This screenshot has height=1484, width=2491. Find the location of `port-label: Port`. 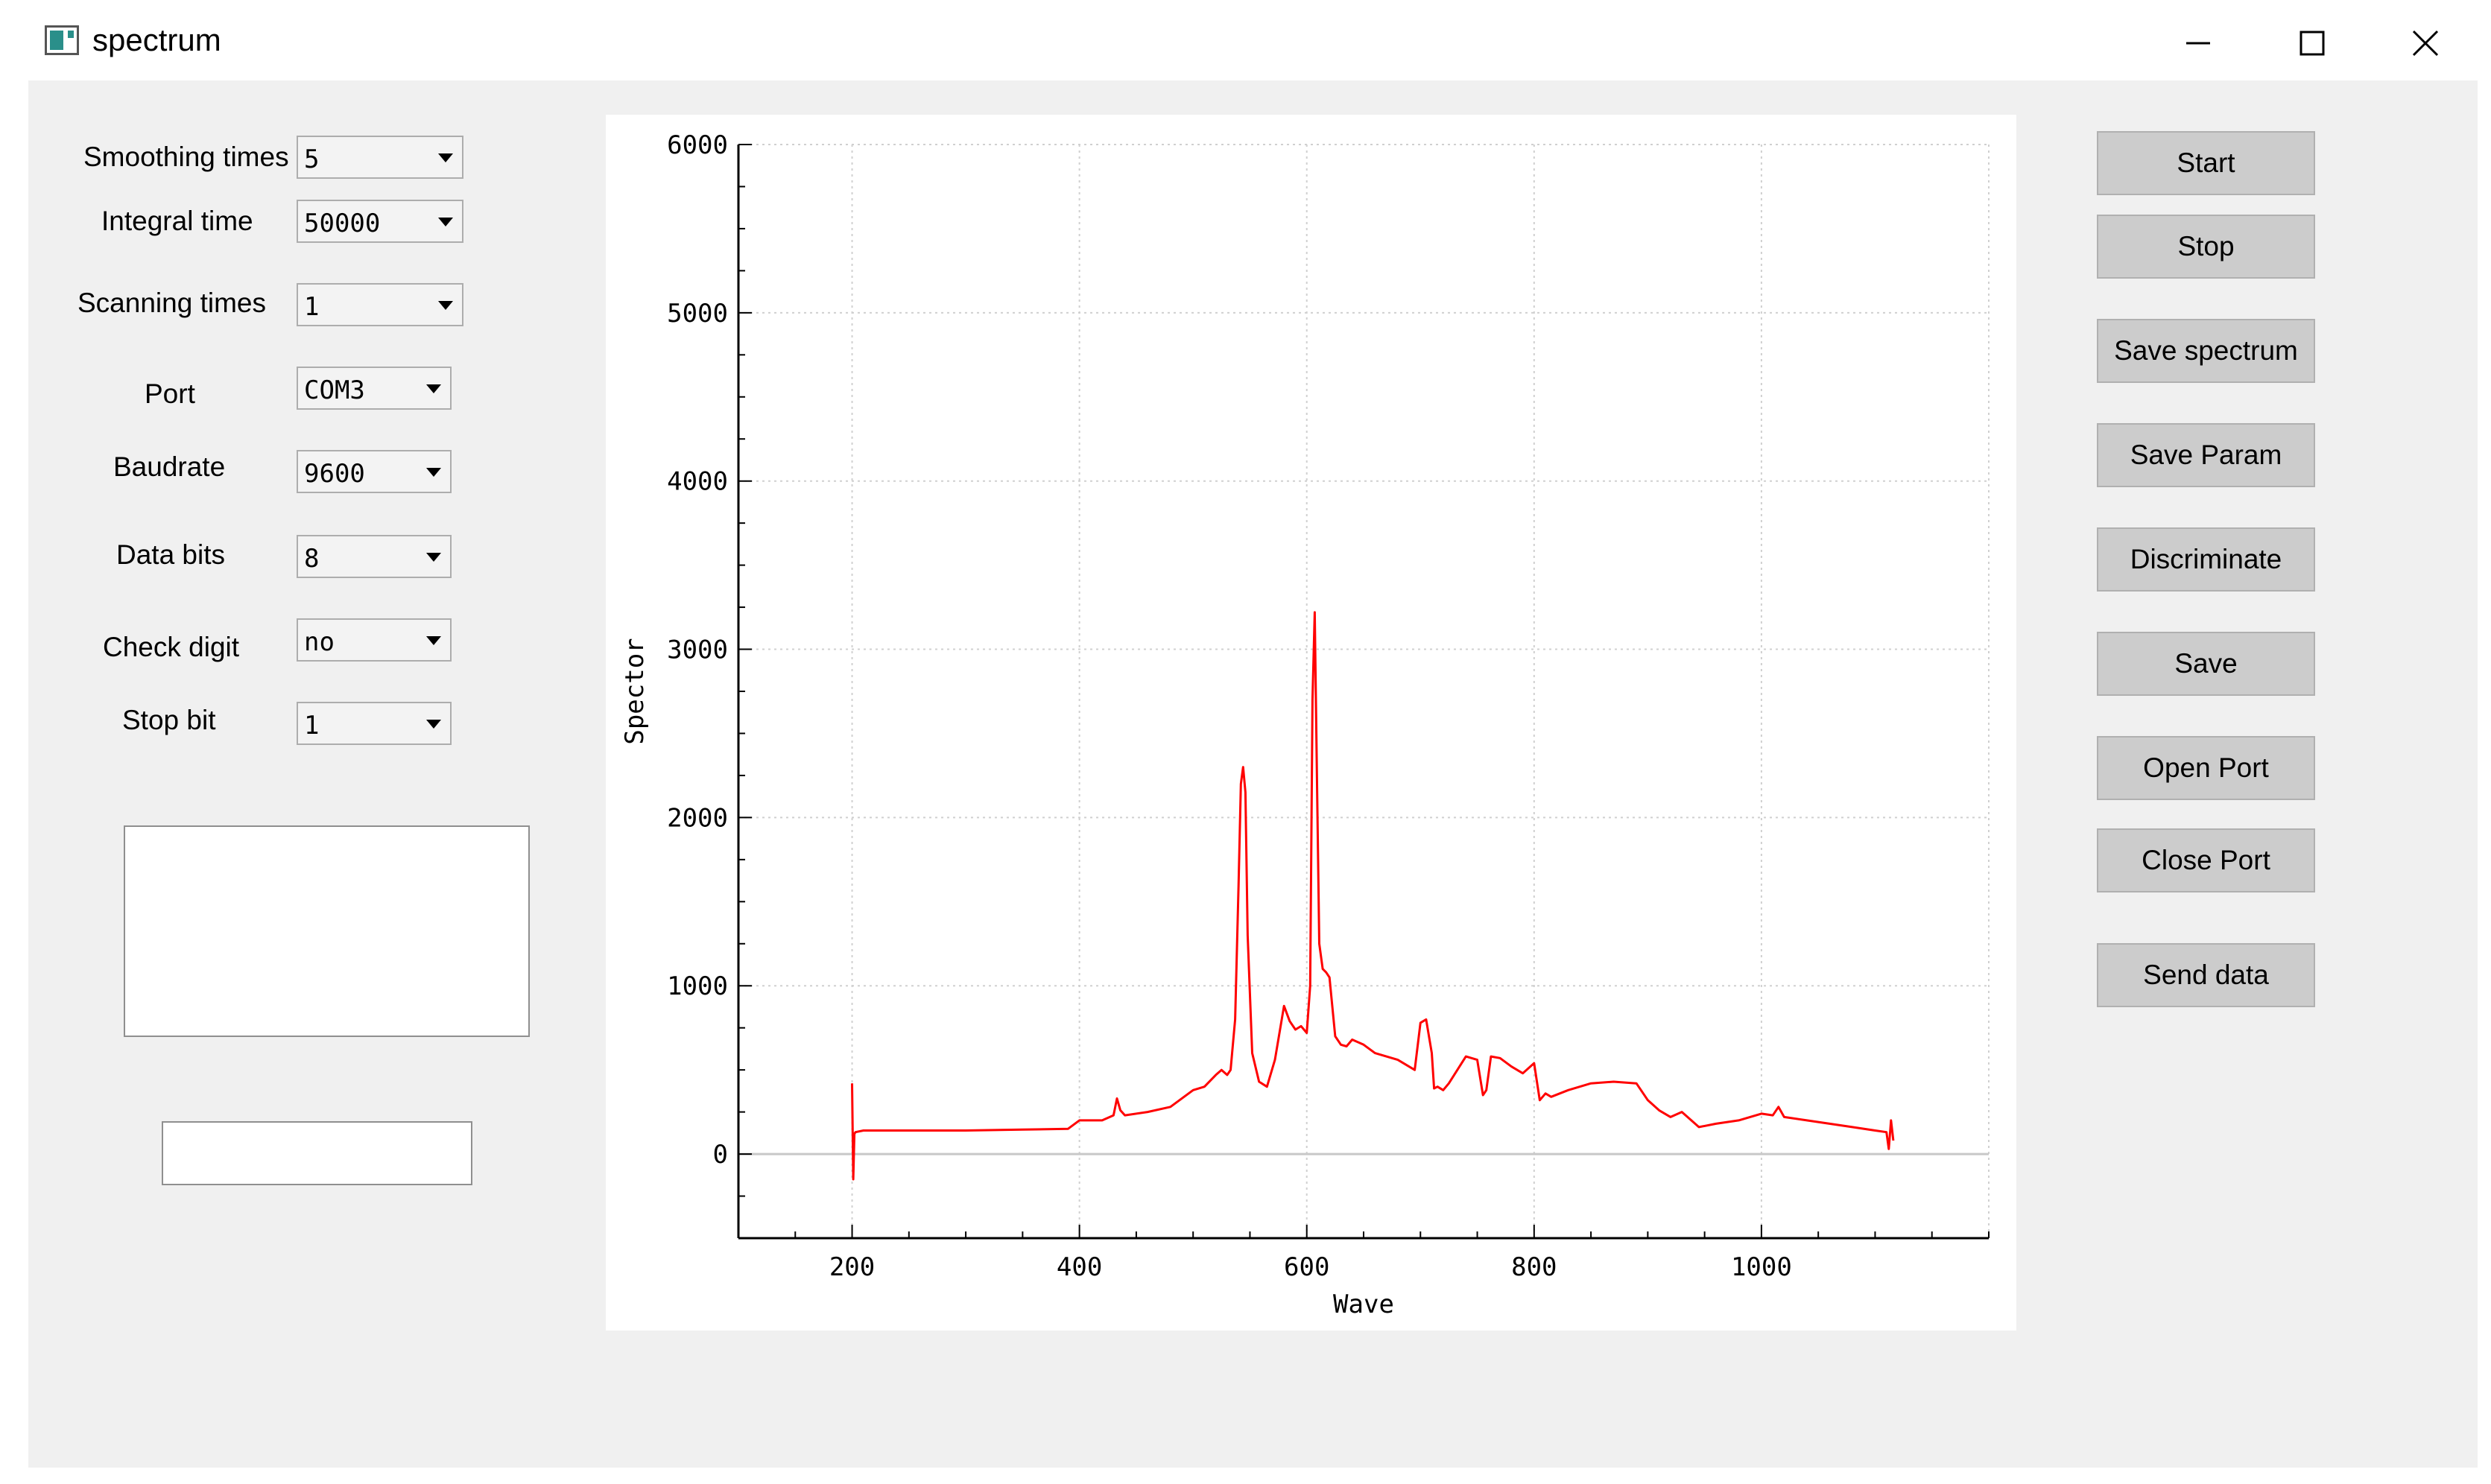

port-label: Port is located at coordinates (170, 394).